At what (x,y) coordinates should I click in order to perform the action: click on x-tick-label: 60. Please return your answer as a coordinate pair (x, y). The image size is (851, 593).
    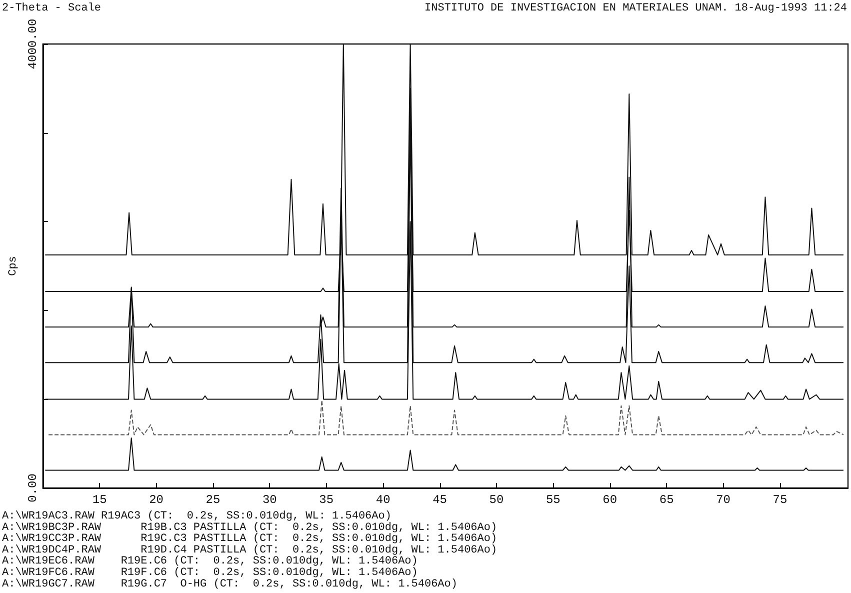
    Looking at the image, I should click on (610, 500).